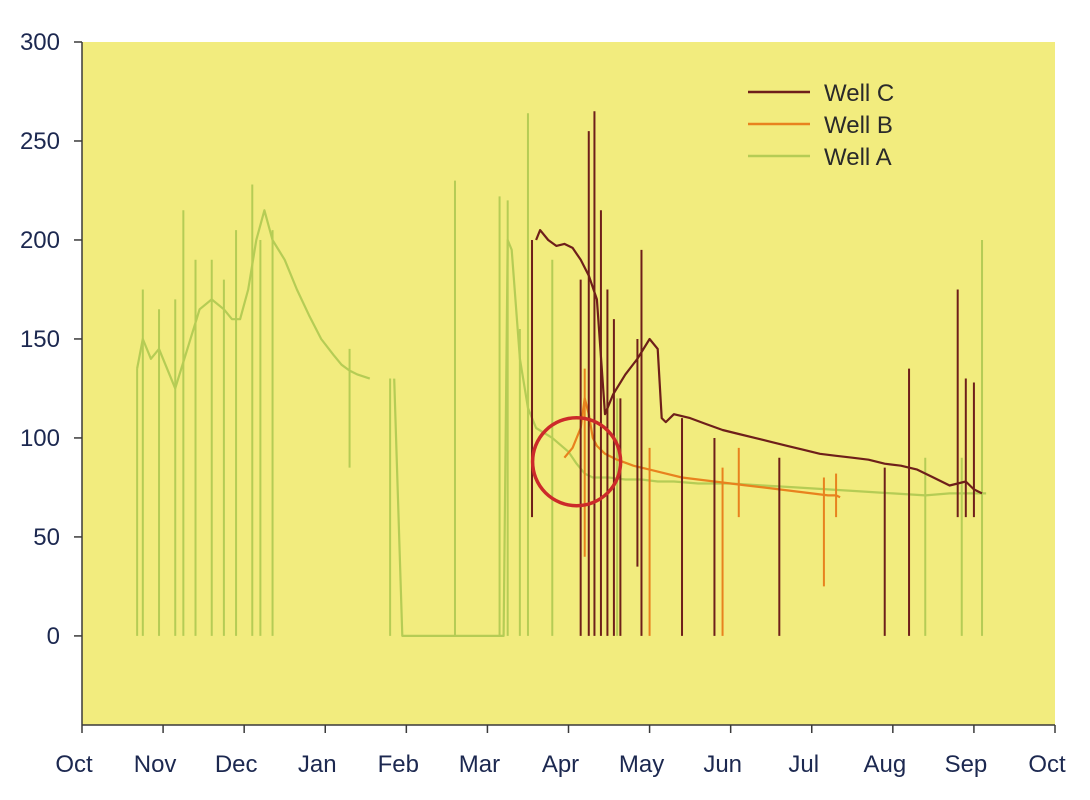 The height and width of the screenshot is (800, 1090). I want to click on legend-label: Well C, so click(859, 93).